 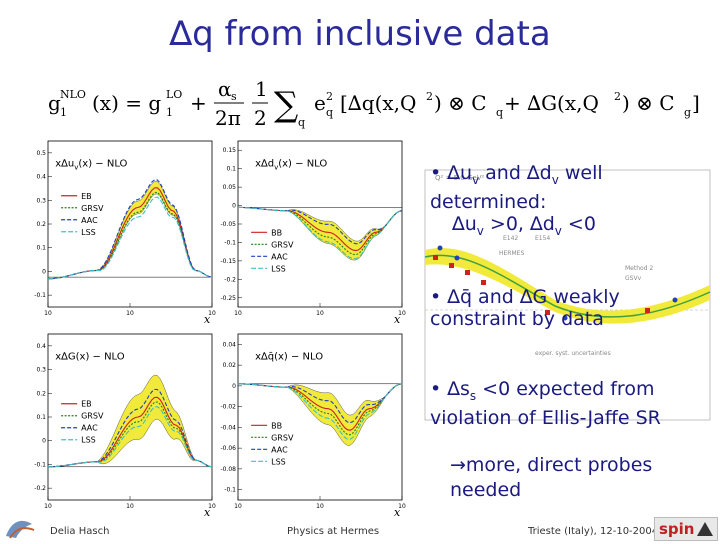 I want to click on legend-label: EB, so click(x=86, y=404).